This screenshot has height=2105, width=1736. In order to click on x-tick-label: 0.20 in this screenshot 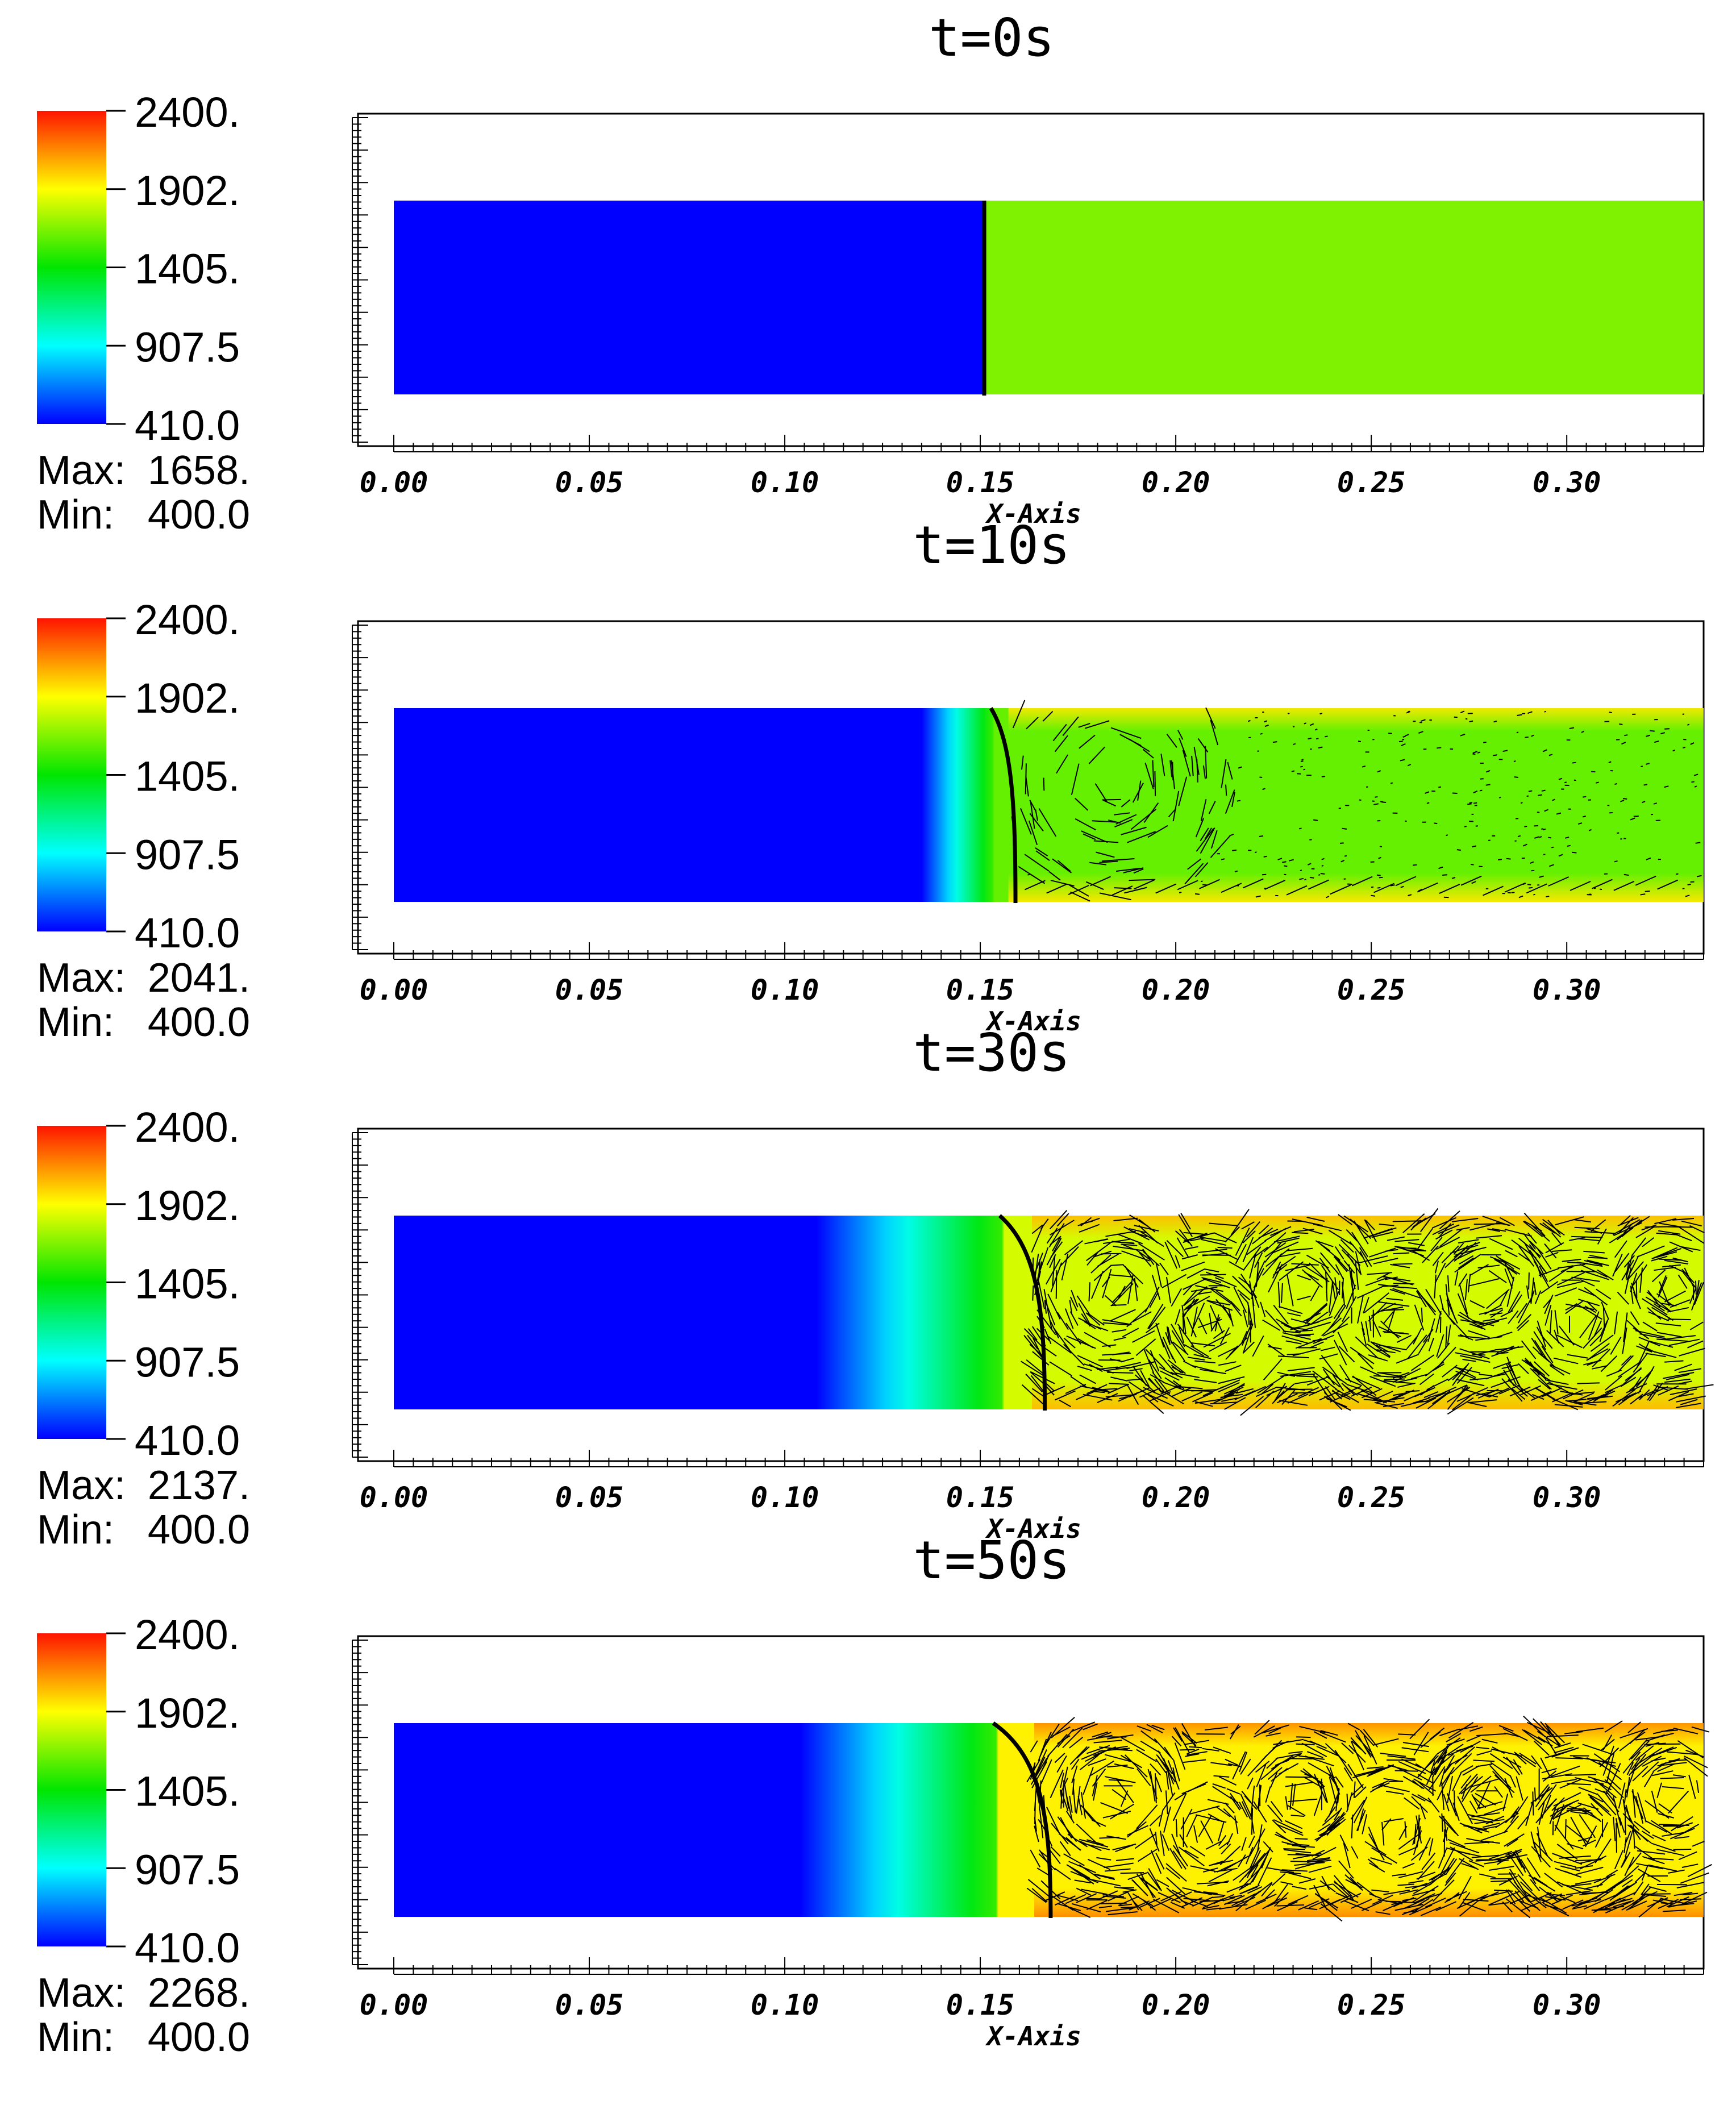, I will do `click(1176, 1497)`.